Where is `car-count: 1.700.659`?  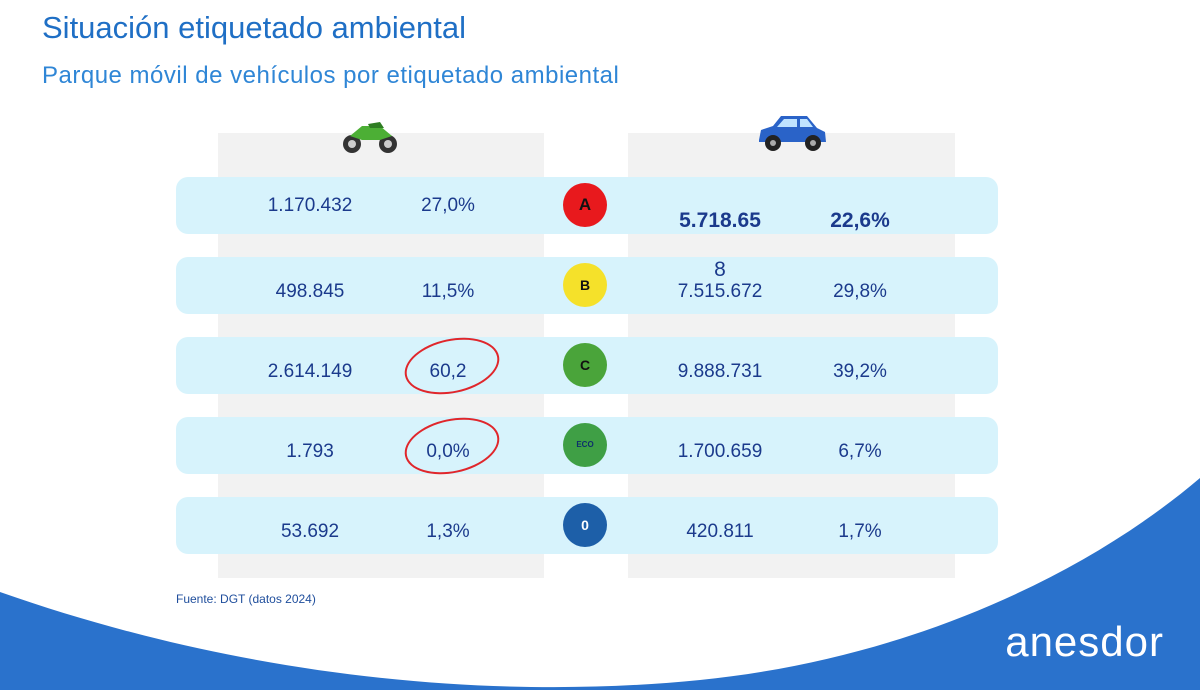
car-count: 1.700.659 is located at coordinates (720, 451).